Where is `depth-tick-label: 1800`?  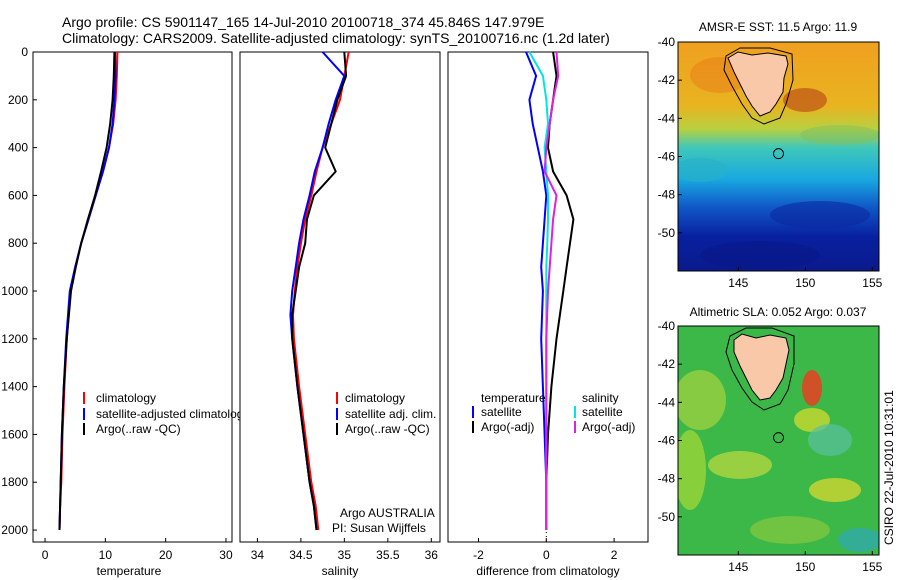 depth-tick-label: 1800 is located at coordinates (14, 482).